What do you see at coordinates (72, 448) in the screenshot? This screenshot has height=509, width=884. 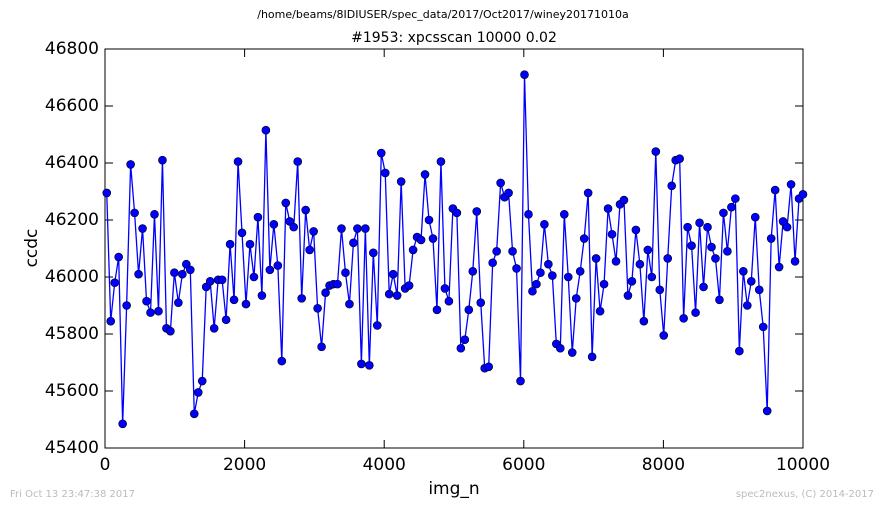 I see `y-tick-label: 45400` at bounding box center [72, 448].